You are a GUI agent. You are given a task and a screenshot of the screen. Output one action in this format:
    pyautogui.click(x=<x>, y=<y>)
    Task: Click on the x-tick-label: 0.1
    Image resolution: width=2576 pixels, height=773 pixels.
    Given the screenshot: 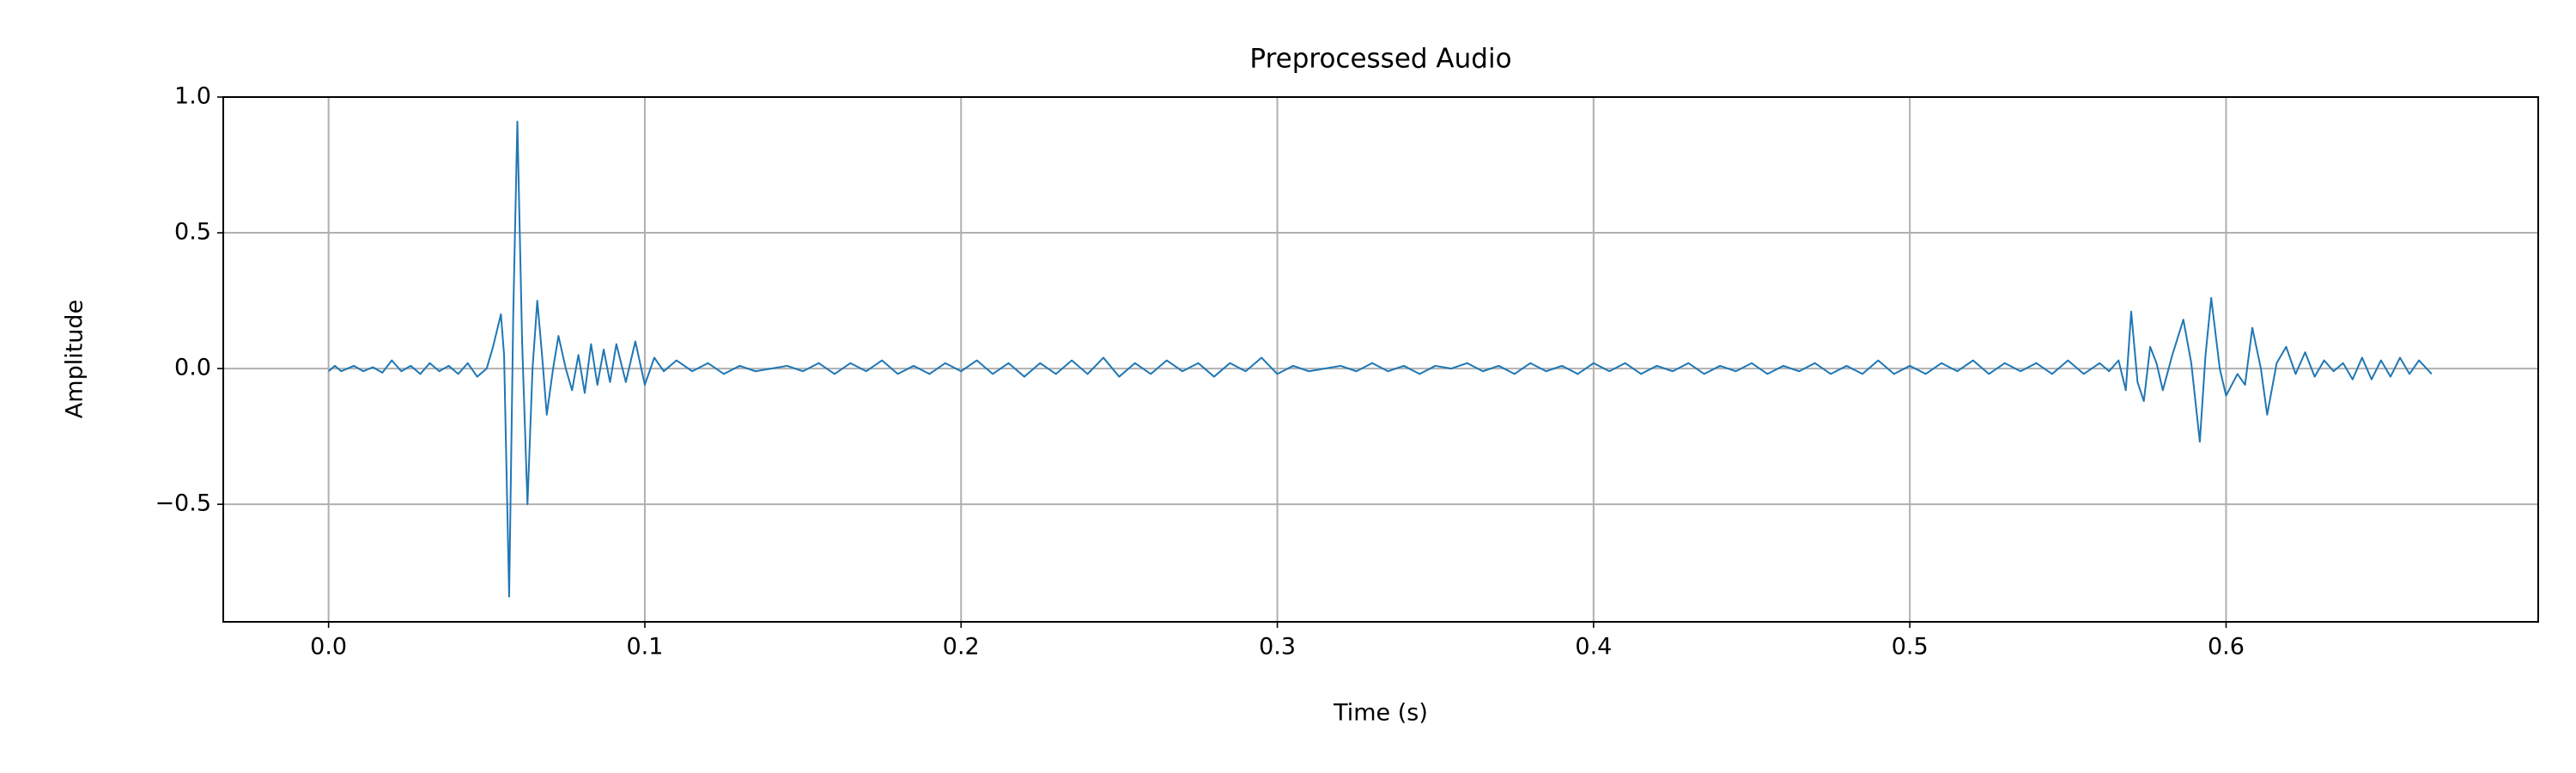 What is the action you would take?
    pyautogui.click(x=644, y=647)
    